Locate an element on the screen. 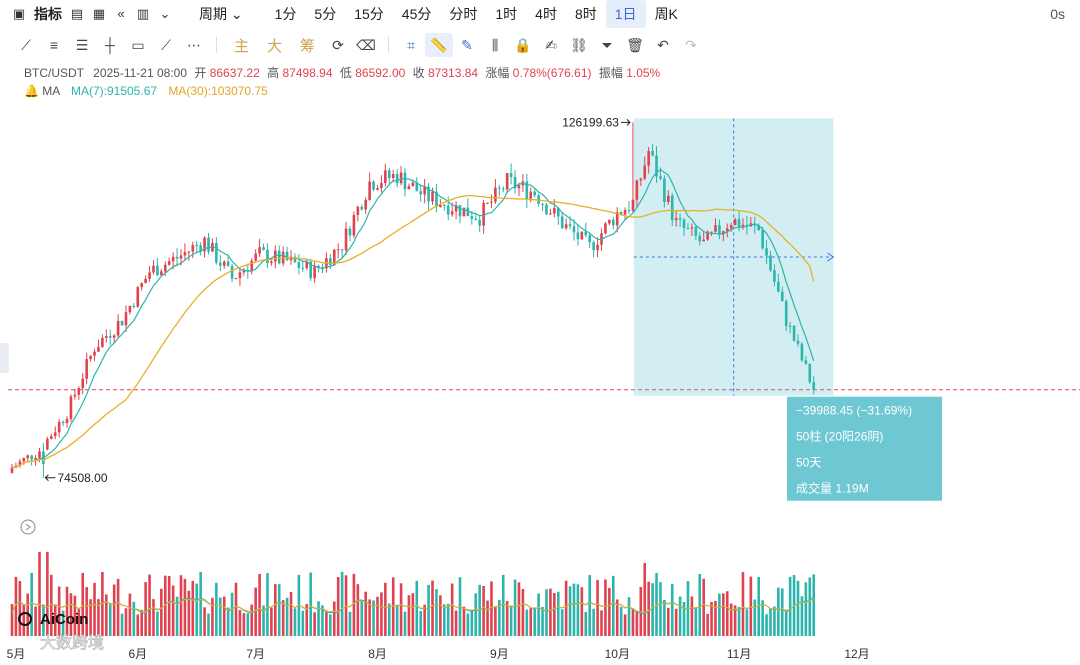 The width and height of the screenshot is (1080, 665). text-tool-0: 主 is located at coordinates (242, 46).